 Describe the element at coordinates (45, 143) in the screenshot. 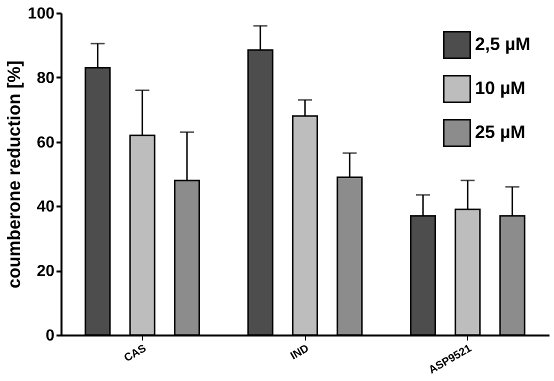

I see `y-tick-label: 60` at that location.